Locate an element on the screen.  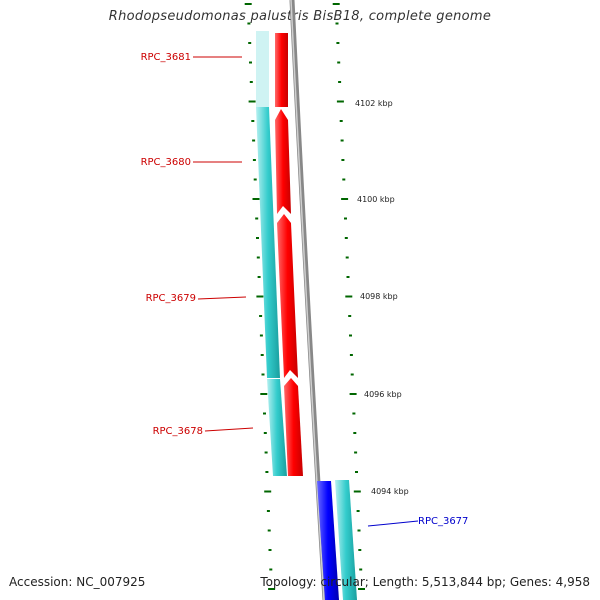
ruler-label: 4096 kbp is located at coordinates (383, 394).